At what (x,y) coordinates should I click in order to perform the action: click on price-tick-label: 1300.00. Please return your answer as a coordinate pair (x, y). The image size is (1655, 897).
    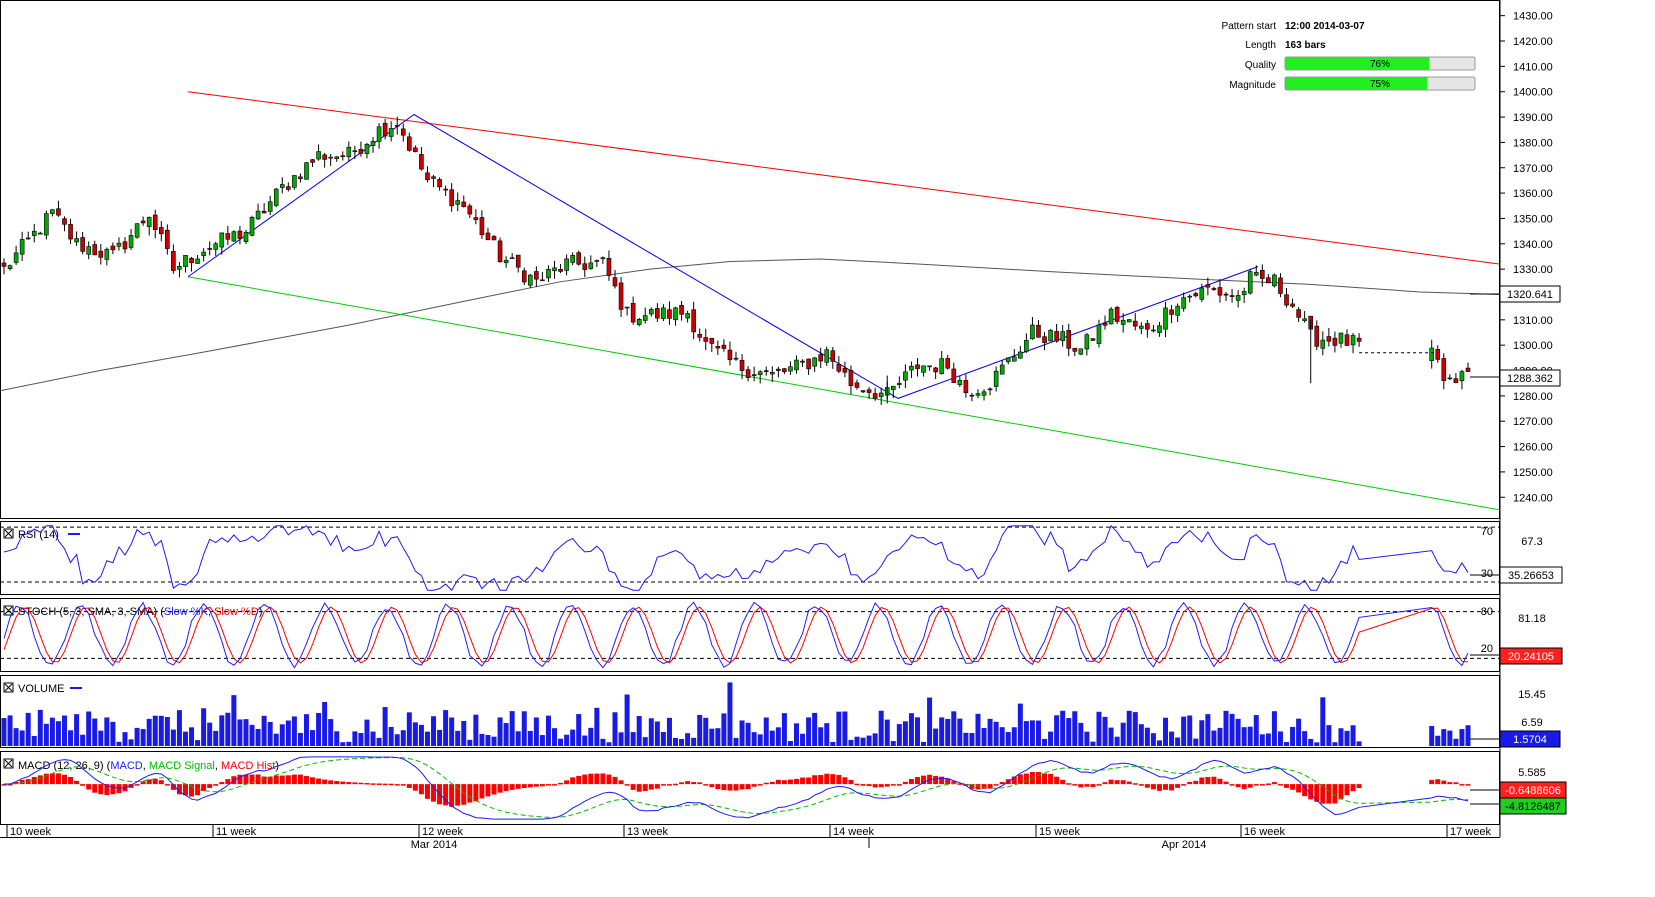
    Looking at the image, I should click on (1533, 346).